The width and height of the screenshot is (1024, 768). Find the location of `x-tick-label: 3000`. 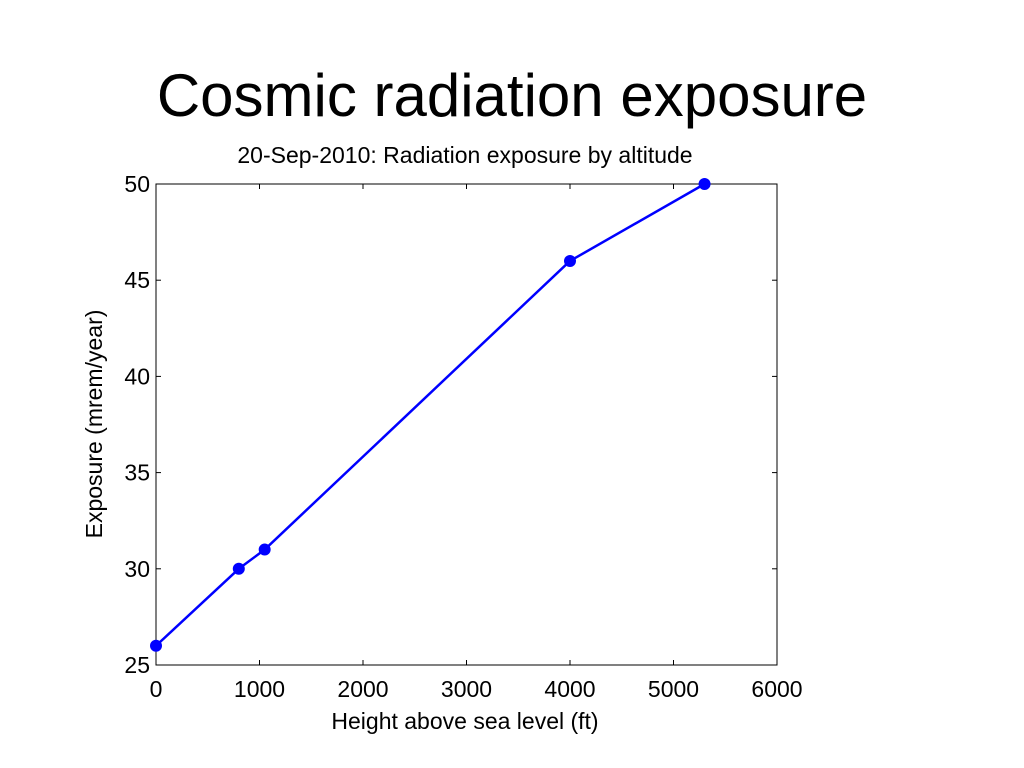

x-tick-label: 3000 is located at coordinates (466, 689).